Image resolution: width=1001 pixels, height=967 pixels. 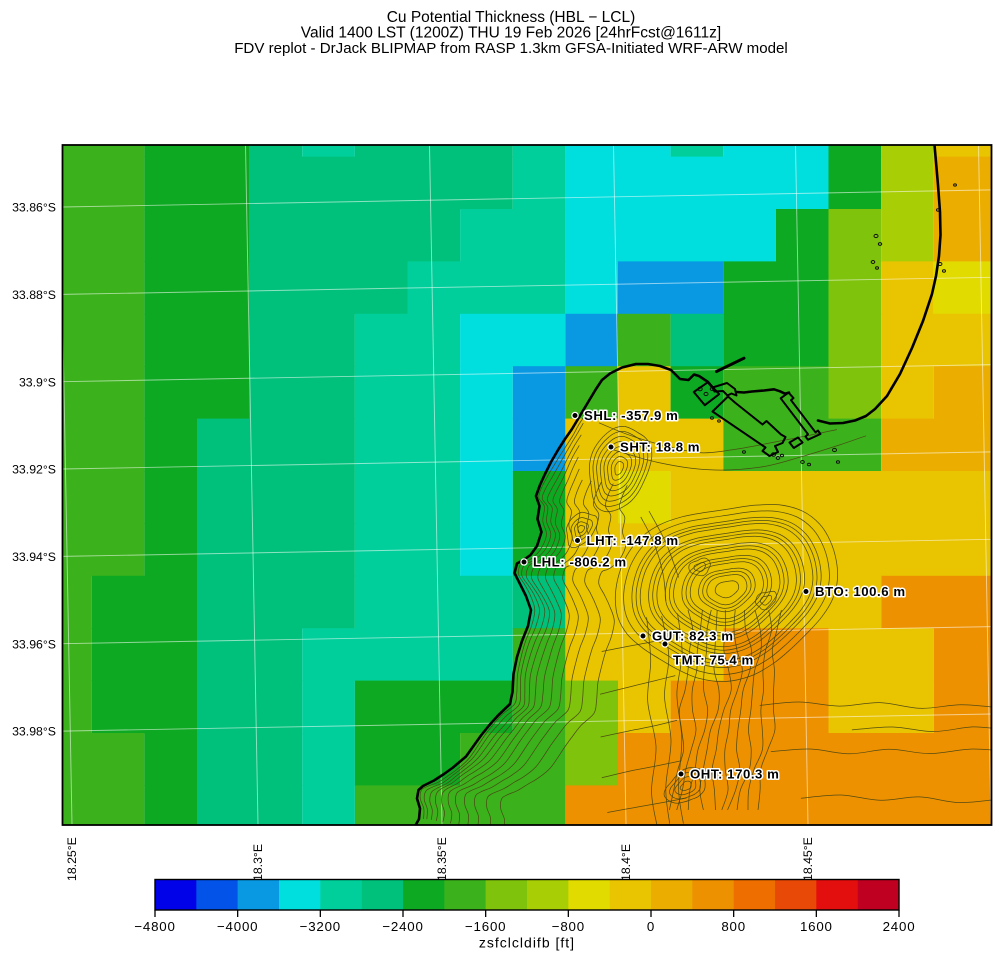 I want to click on svg-text:Cu Potential Thickness (HBL −: Cu Potential Thickness (HBL − LCL), so click(x=511, y=17).